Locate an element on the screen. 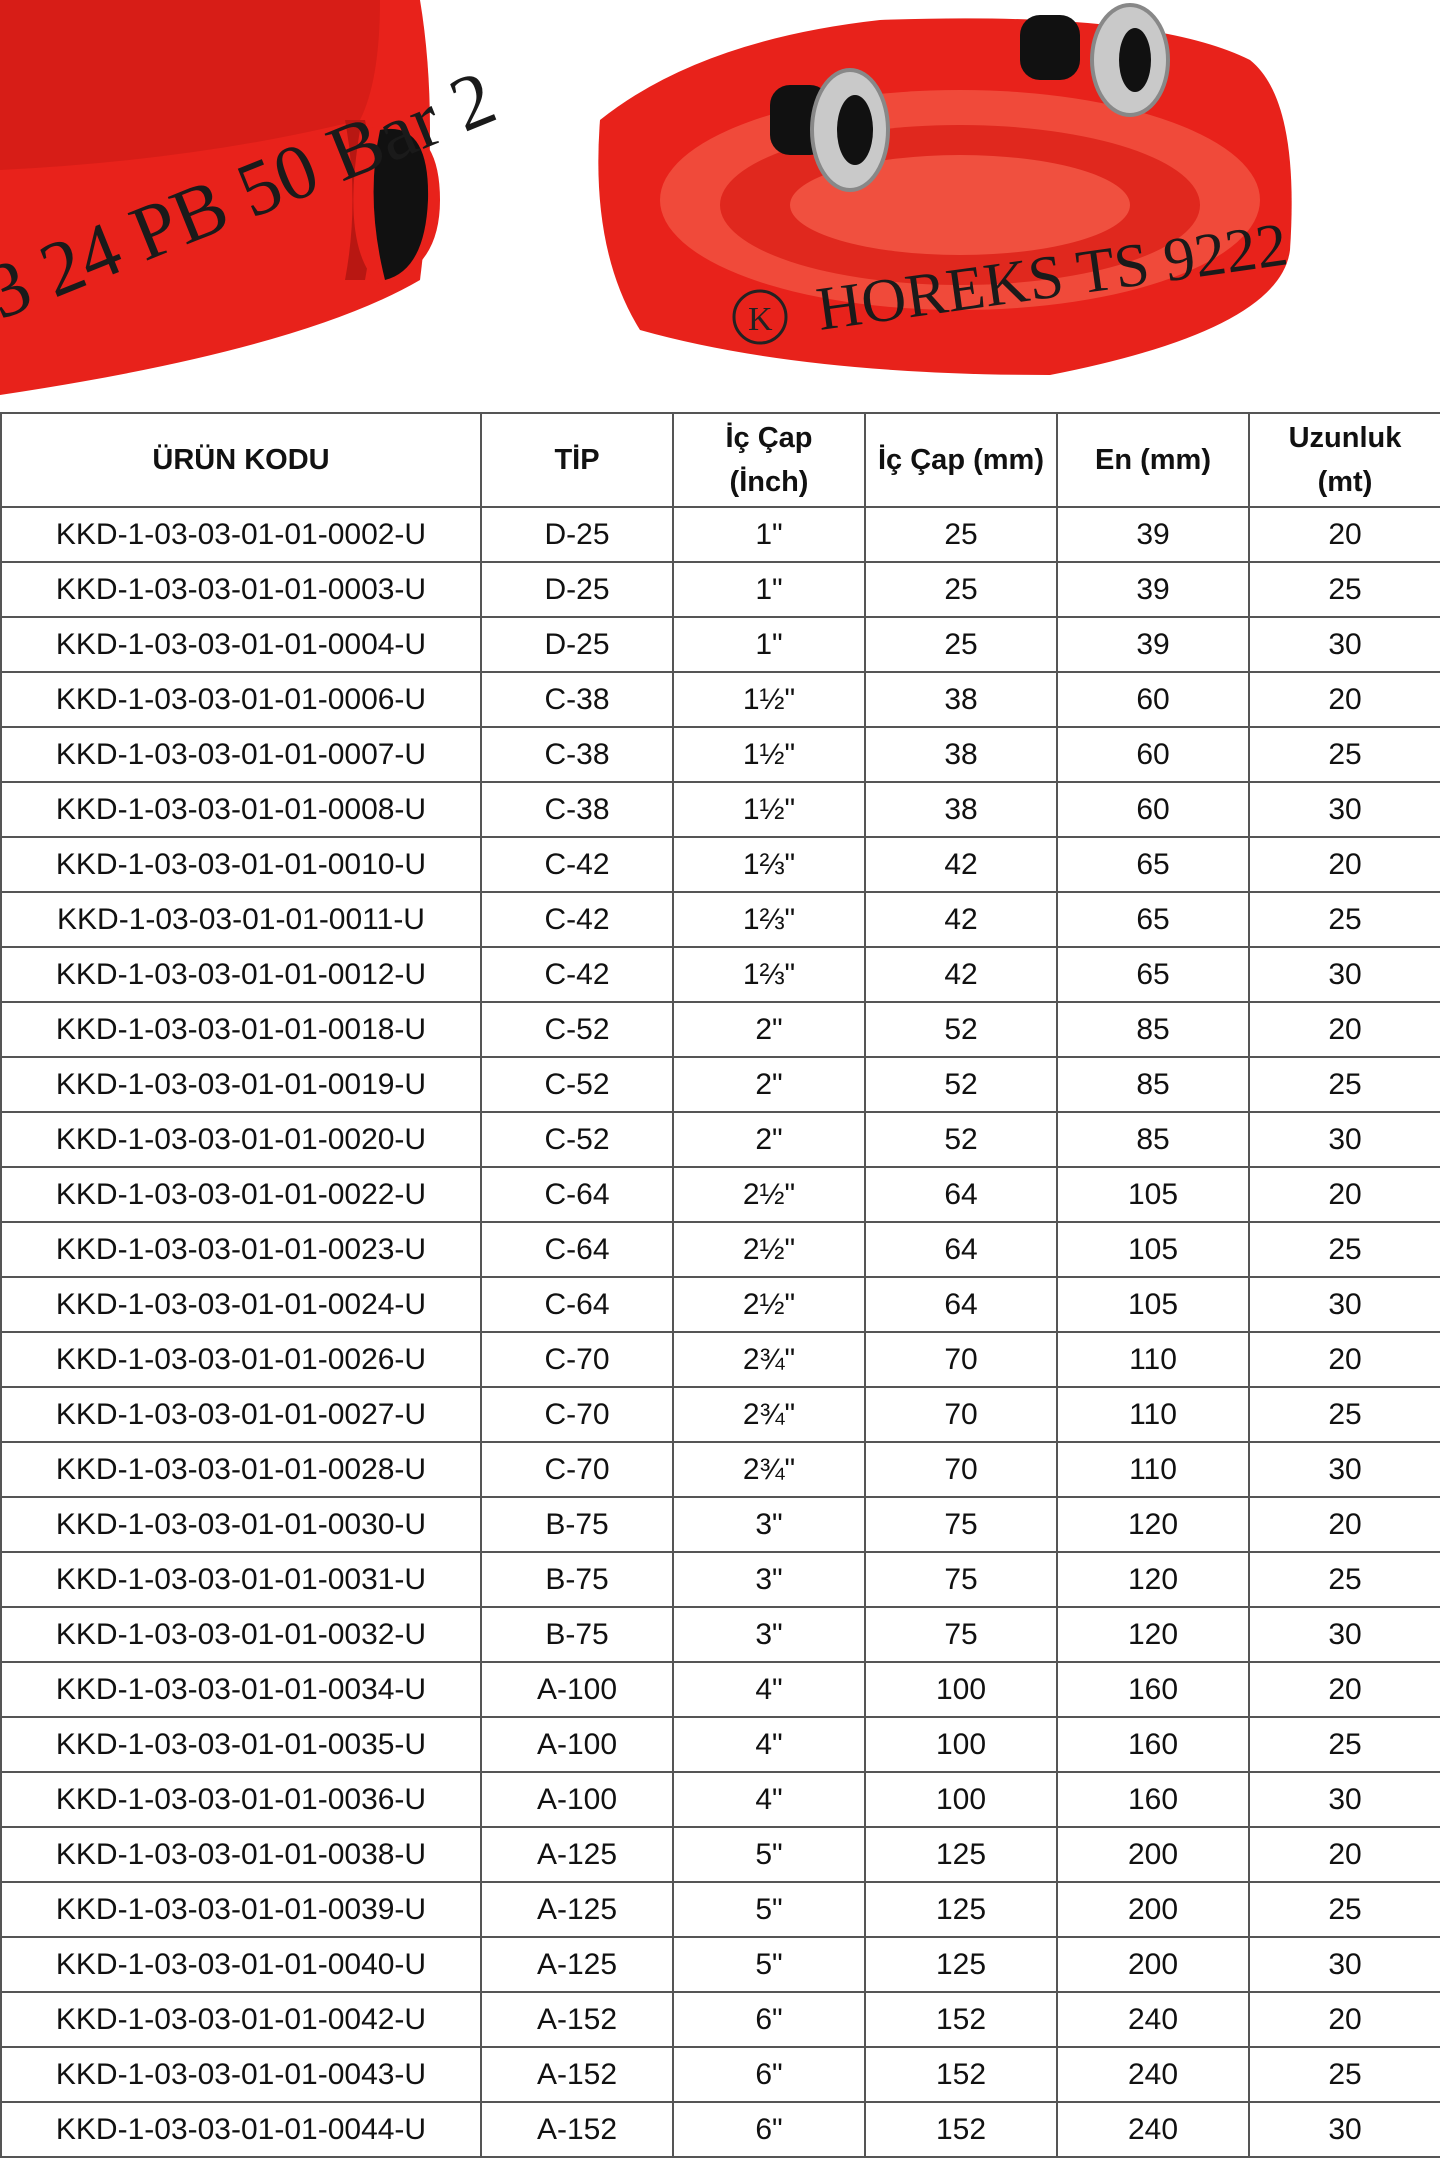 Image resolution: width=1440 pixels, height=2160 pixels. cell-inner-diameter-inch: 6" is located at coordinates (769, 2074).